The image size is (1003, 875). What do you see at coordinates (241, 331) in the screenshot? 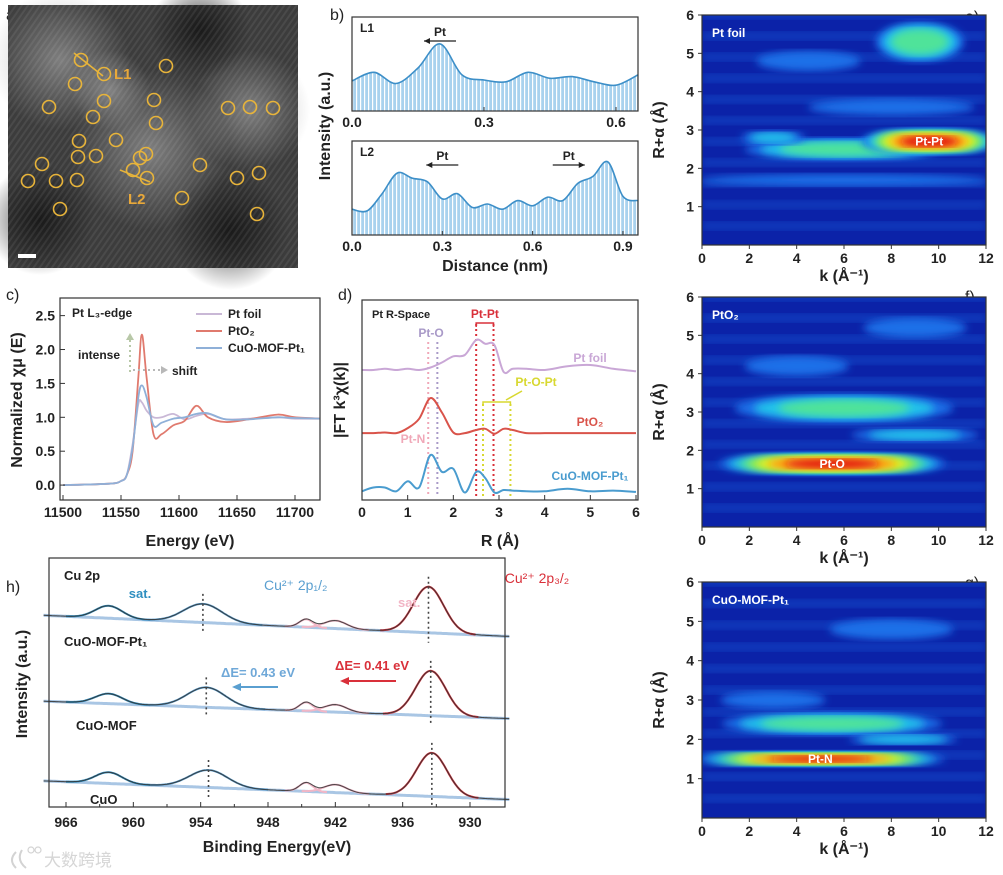
I see `legend-label: PtO₂` at bounding box center [241, 331].